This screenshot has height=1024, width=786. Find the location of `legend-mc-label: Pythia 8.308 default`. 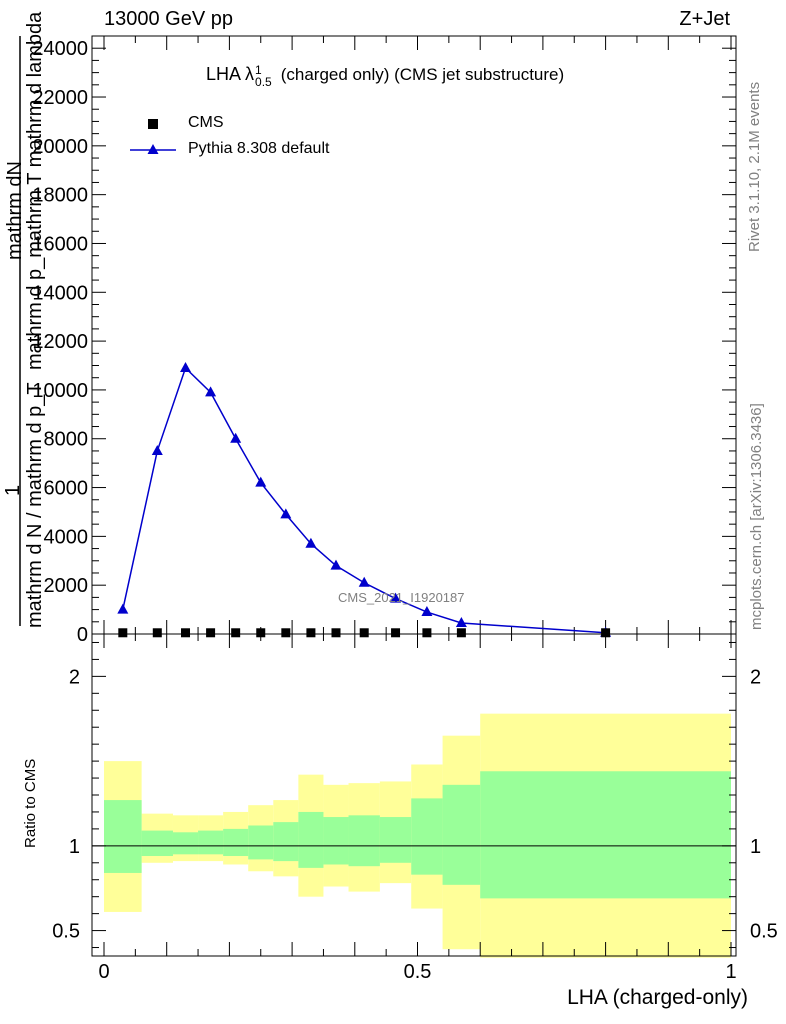

legend-mc-label: Pythia 8.308 default is located at coordinates (259, 148).